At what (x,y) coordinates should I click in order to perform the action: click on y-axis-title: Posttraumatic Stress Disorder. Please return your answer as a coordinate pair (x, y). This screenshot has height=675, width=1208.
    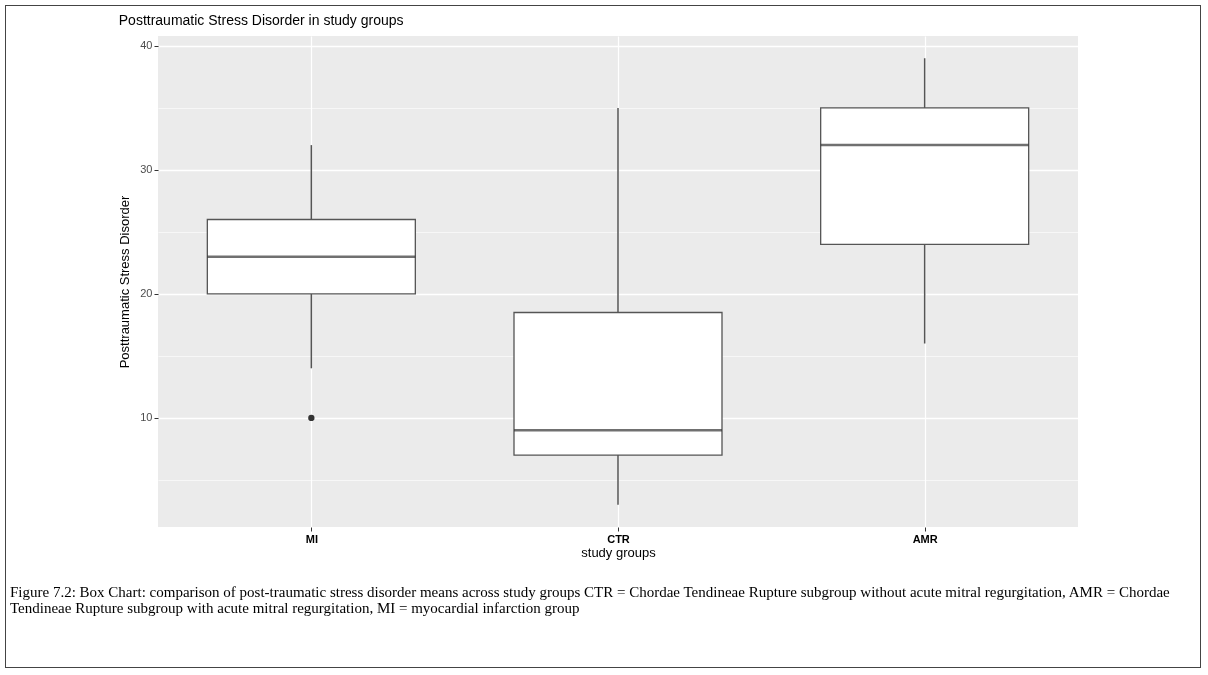
    Looking at the image, I should click on (125, 282).